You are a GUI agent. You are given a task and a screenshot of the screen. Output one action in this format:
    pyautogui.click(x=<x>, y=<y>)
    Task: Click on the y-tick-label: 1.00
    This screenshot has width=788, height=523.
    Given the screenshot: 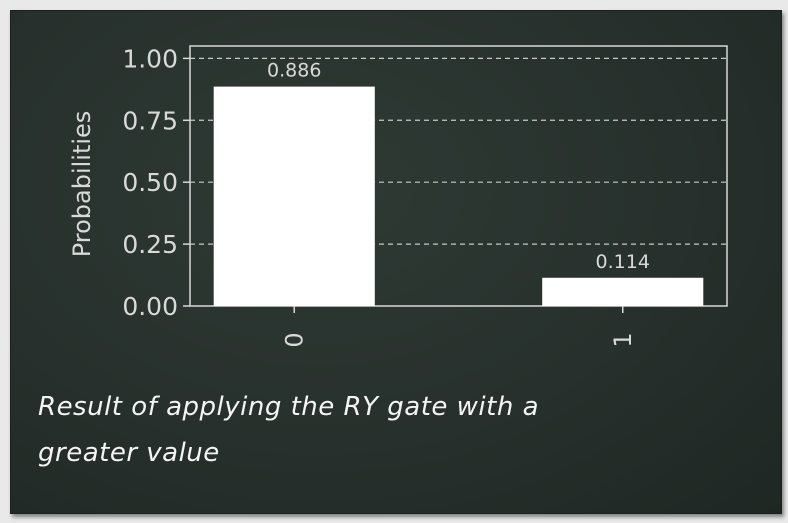 What is the action you would take?
    pyautogui.click(x=150, y=58)
    